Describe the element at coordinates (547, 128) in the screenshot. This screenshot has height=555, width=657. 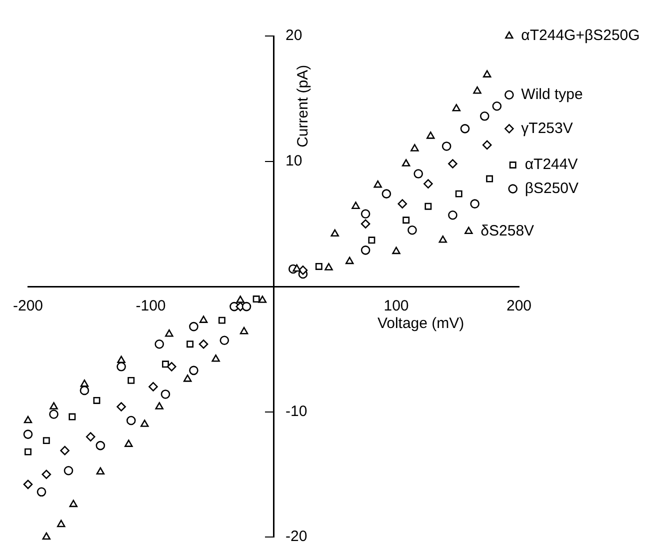
I see `series-label: γT253V` at that location.